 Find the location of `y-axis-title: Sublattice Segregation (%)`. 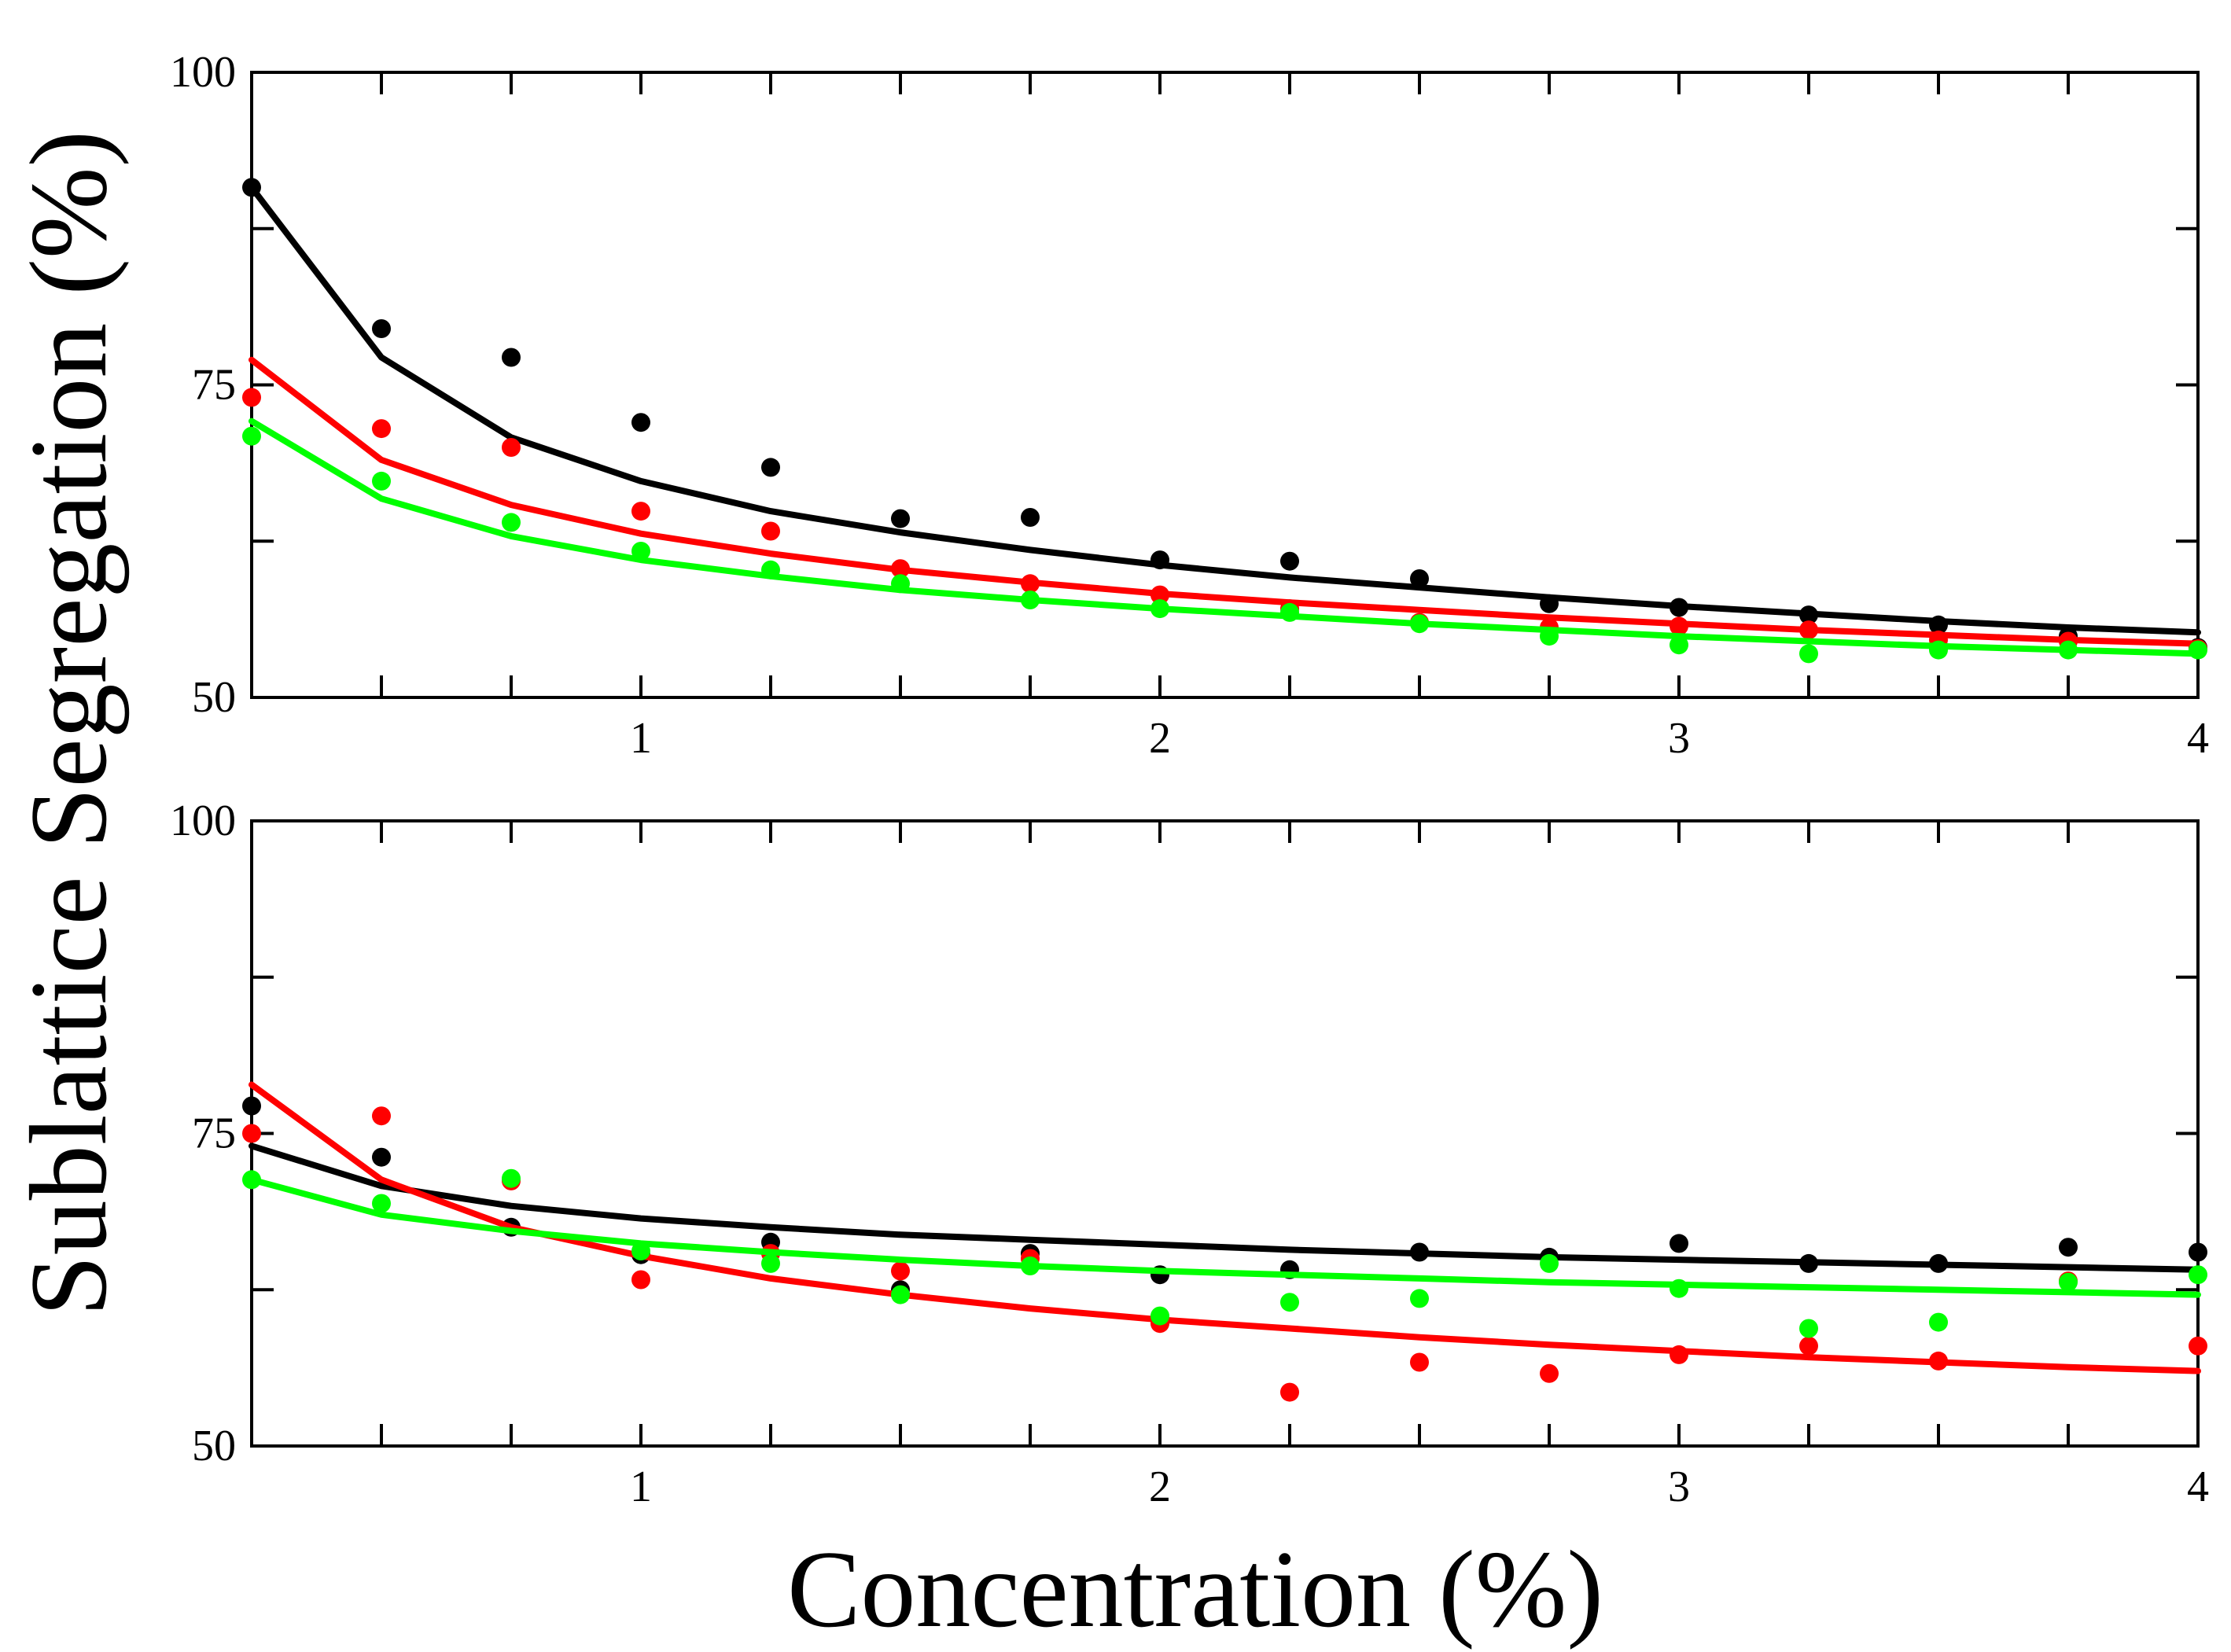

y-axis-title: Sublattice Segregation (%) is located at coordinates (69, 723).